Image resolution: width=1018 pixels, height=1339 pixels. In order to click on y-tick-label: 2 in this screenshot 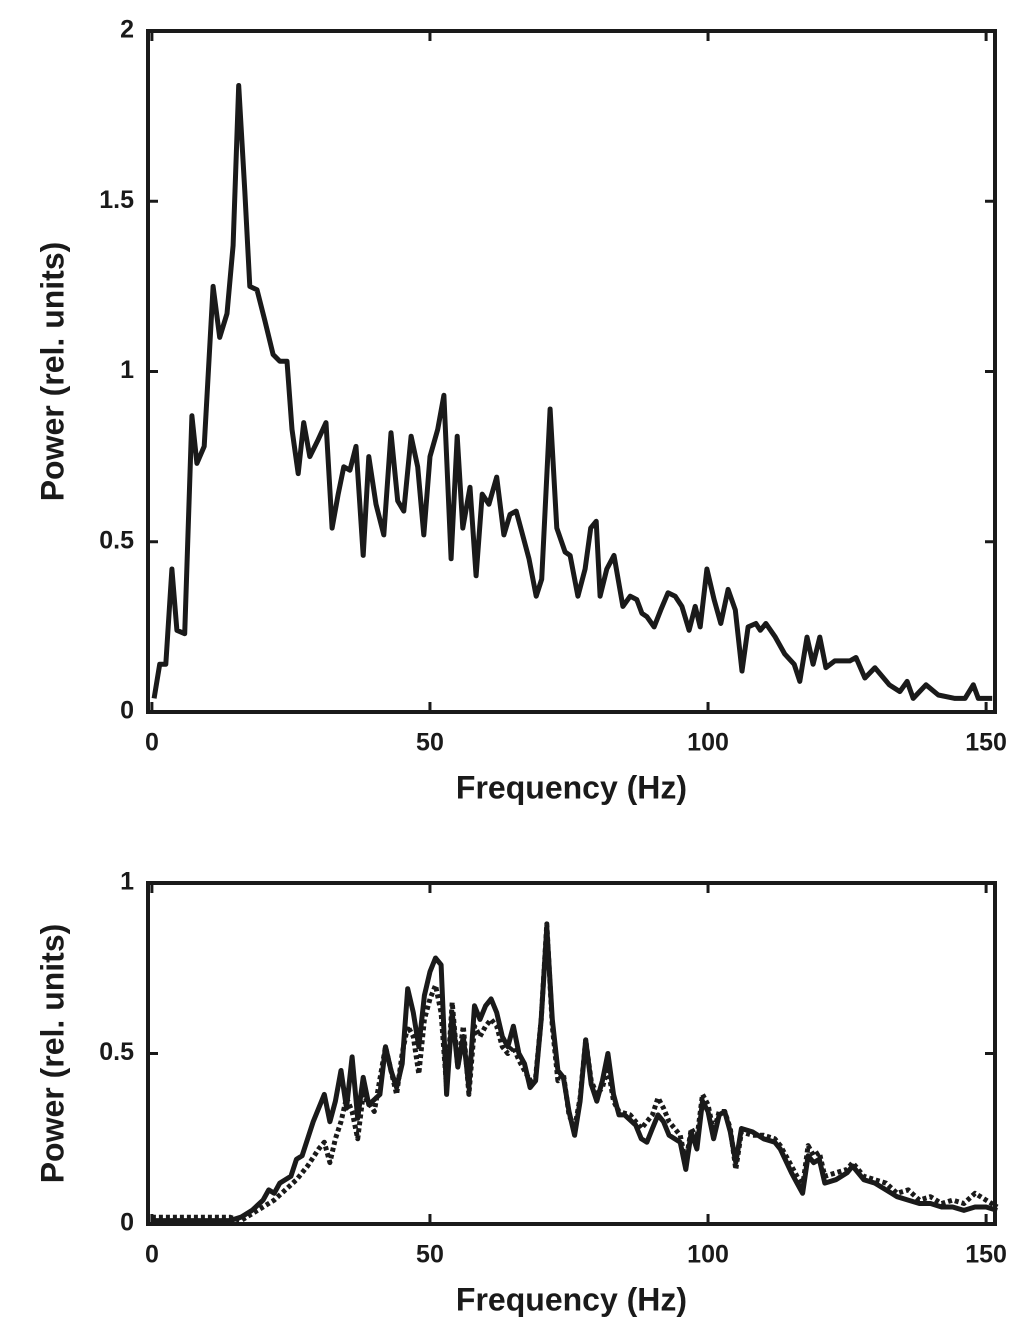, I will do `click(127, 30)`.